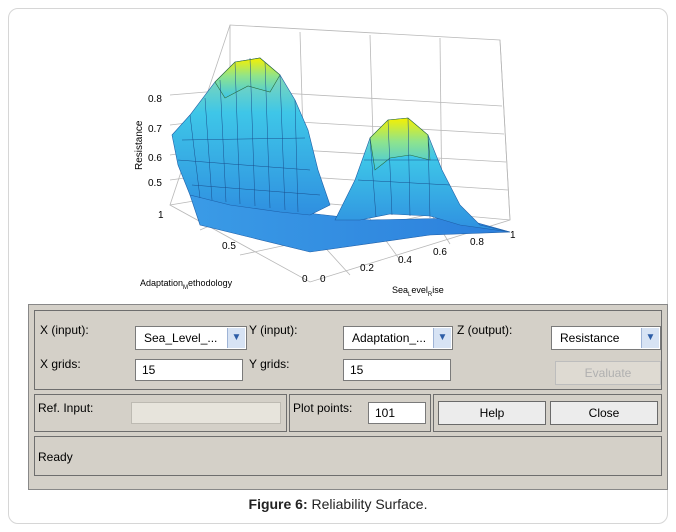 The height and width of the screenshot is (532, 676). I want to click on sea-level-axis-label: SeaLevelRise, so click(418, 291).